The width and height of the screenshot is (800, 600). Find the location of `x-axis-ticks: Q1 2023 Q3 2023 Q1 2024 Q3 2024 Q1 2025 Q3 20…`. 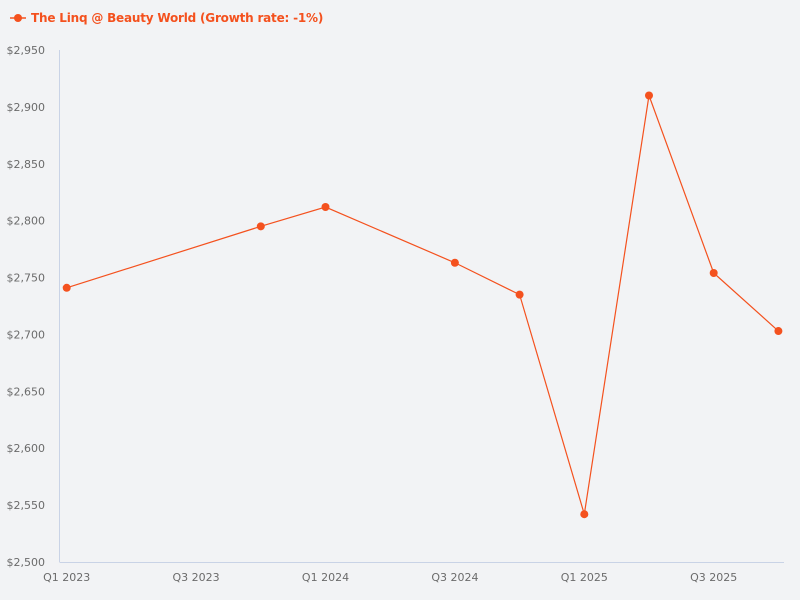

x-axis-ticks: Q1 2023 Q3 2023 Q1 2024 Q3 2024 Q1 2025 Q3 20… is located at coordinates (390, 577).